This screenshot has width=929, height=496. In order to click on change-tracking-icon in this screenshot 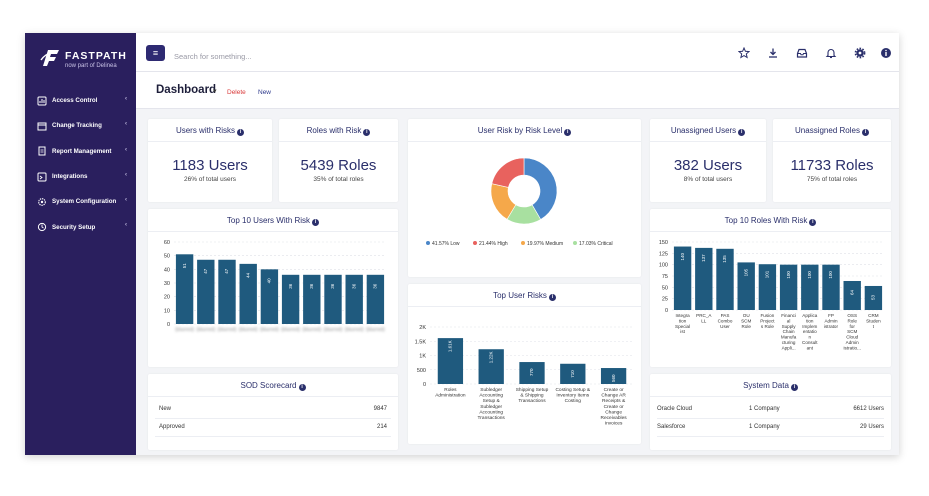, I will do `click(42, 126)`.